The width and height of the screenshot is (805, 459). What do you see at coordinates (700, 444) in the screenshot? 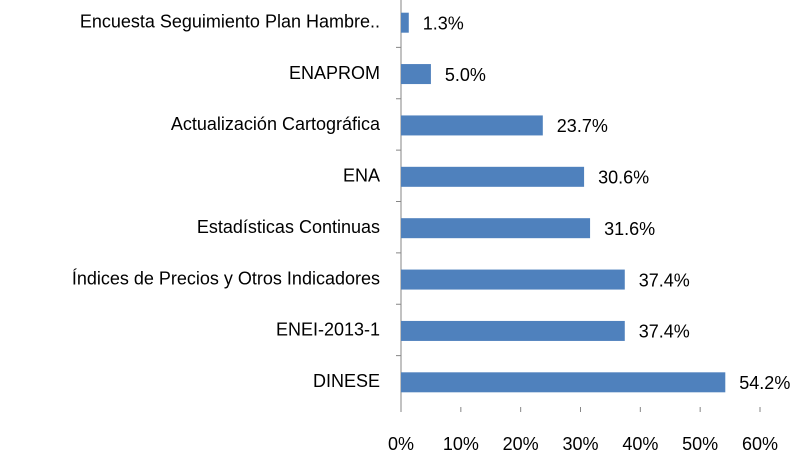
I see `x-tick-label: 50%` at bounding box center [700, 444].